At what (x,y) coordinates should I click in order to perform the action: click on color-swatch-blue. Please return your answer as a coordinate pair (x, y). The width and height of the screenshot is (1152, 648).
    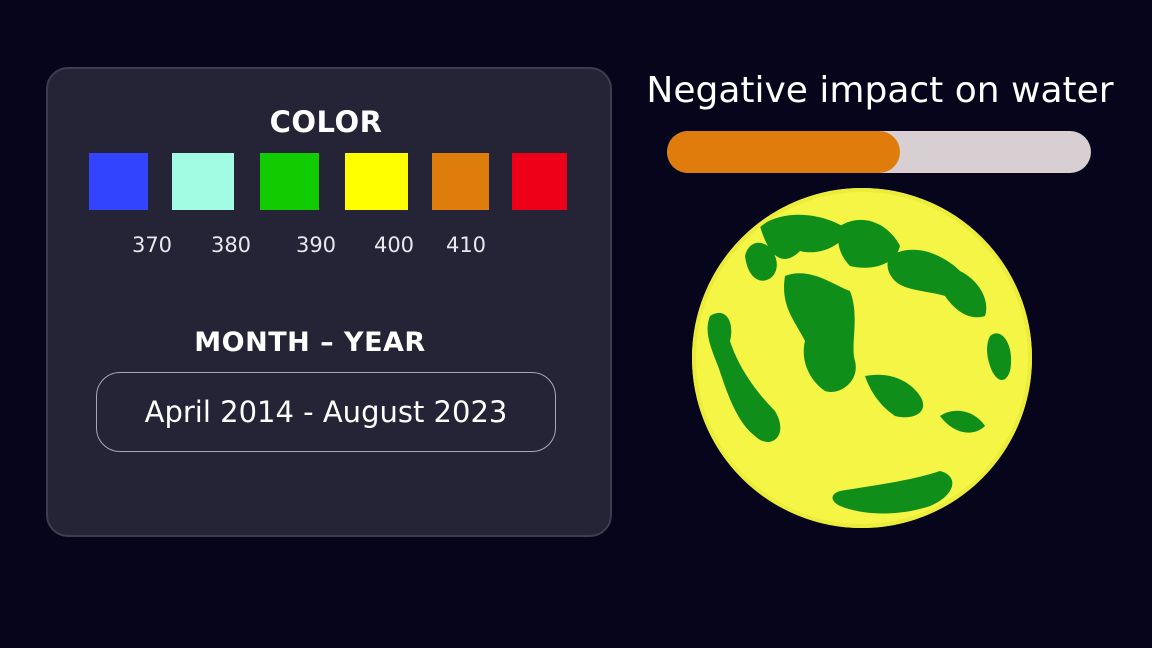
    Looking at the image, I should click on (118, 181).